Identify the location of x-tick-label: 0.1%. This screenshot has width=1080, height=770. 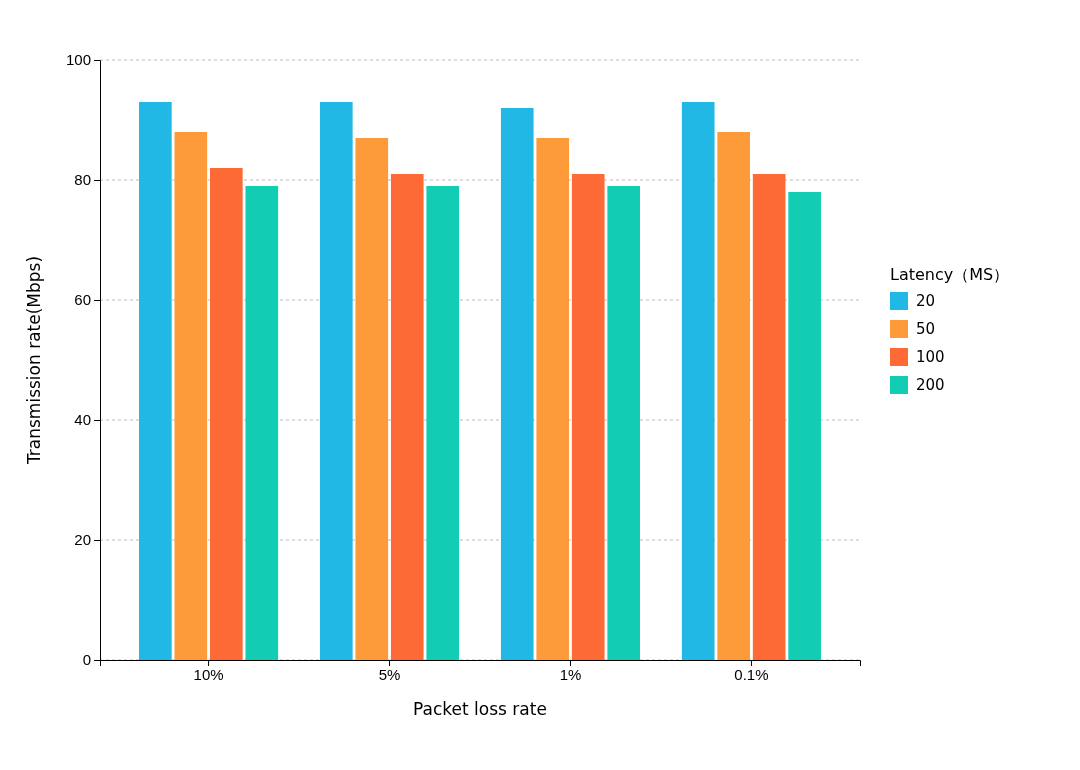
(751, 674).